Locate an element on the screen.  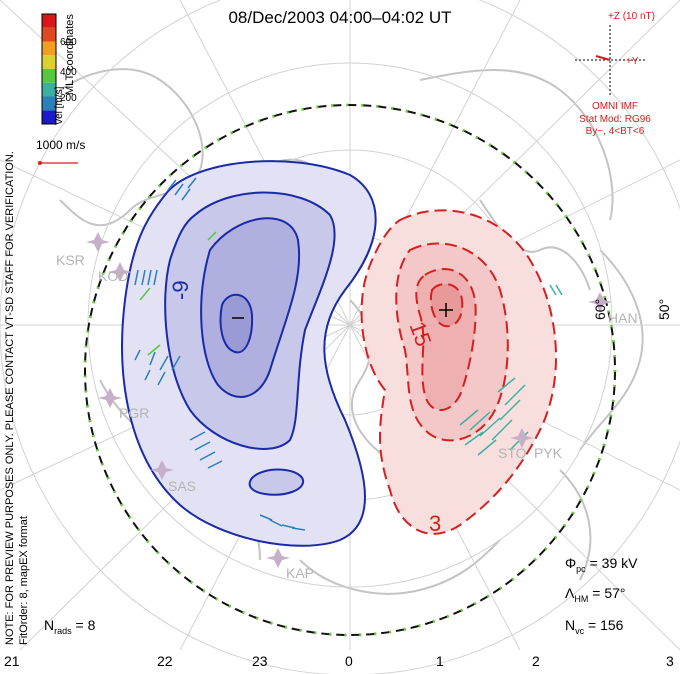
imf-vector is located at coordinates (603, 58).